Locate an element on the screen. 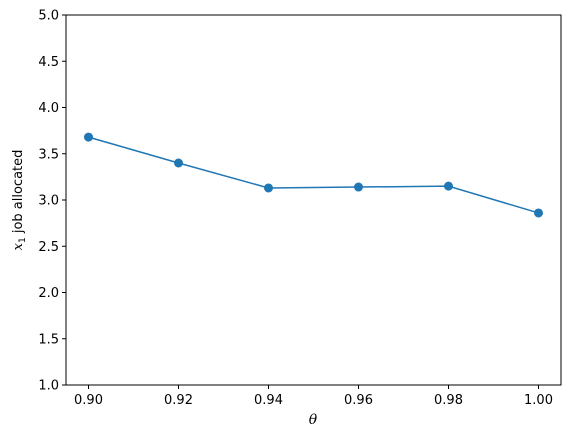  x-axis-label: θ is located at coordinates (313, 420).